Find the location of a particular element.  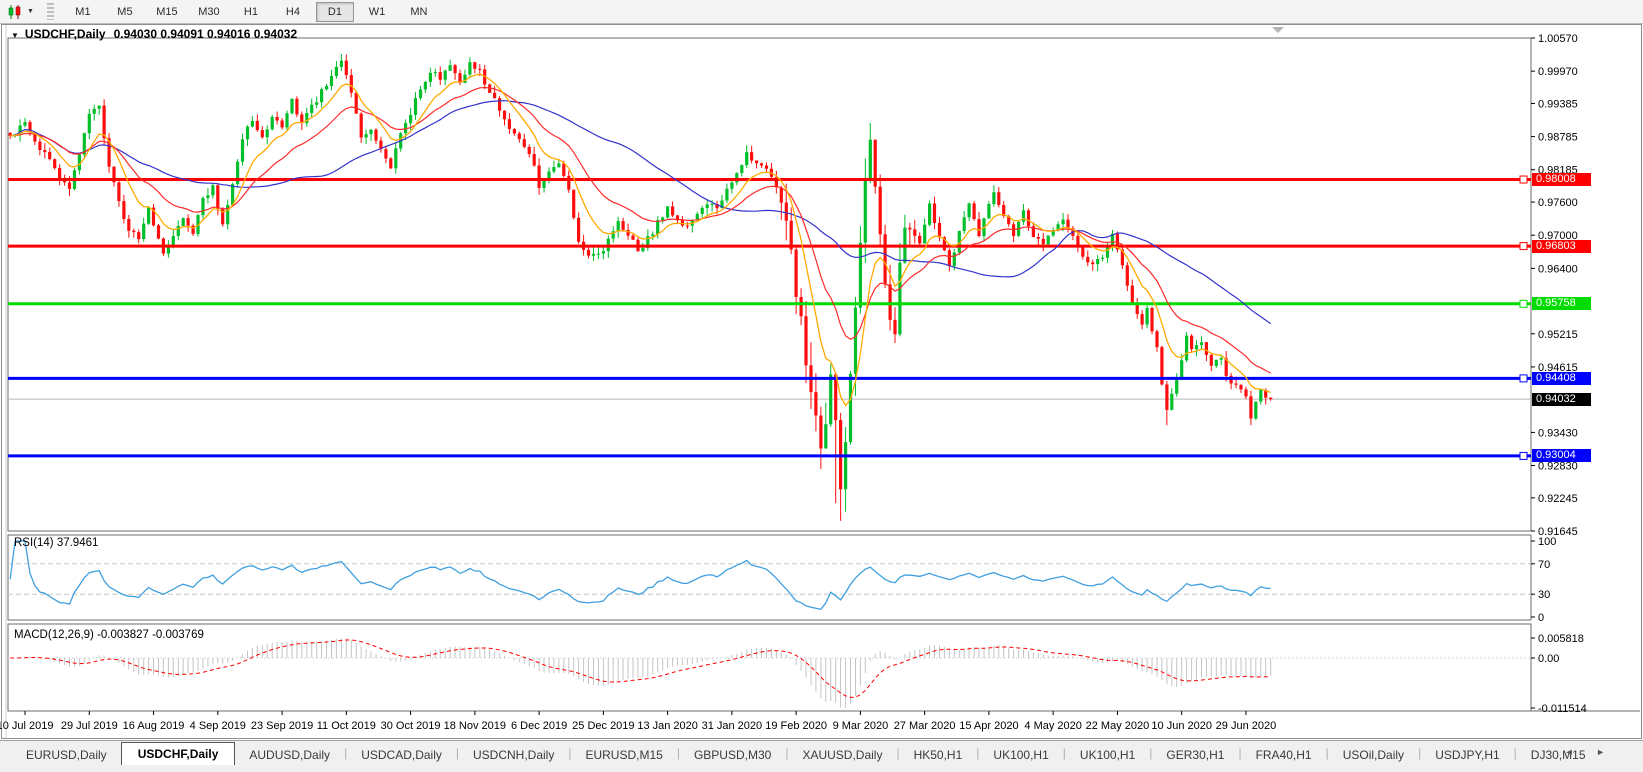

price-tick-label: 0.94615 is located at coordinates (1558, 368).